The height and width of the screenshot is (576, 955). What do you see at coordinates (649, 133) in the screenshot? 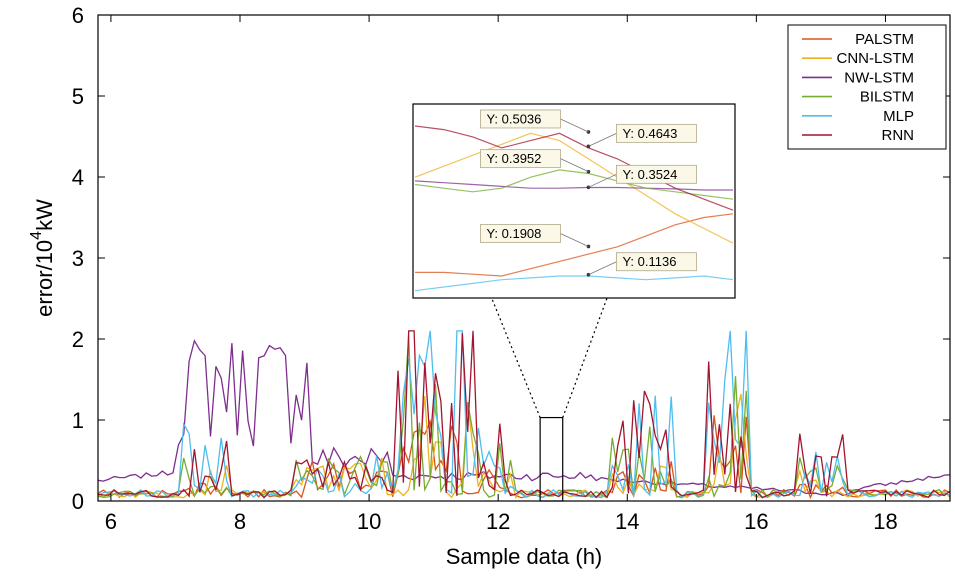
I see `datatip-label: Y: 0.4643` at bounding box center [649, 133].